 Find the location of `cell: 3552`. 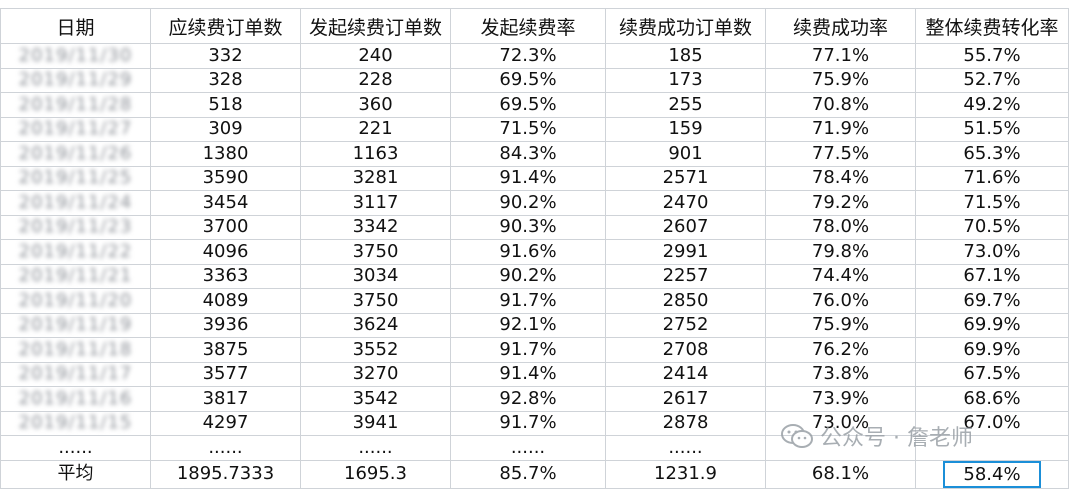

cell: 3552 is located at coordinates (375, 350).